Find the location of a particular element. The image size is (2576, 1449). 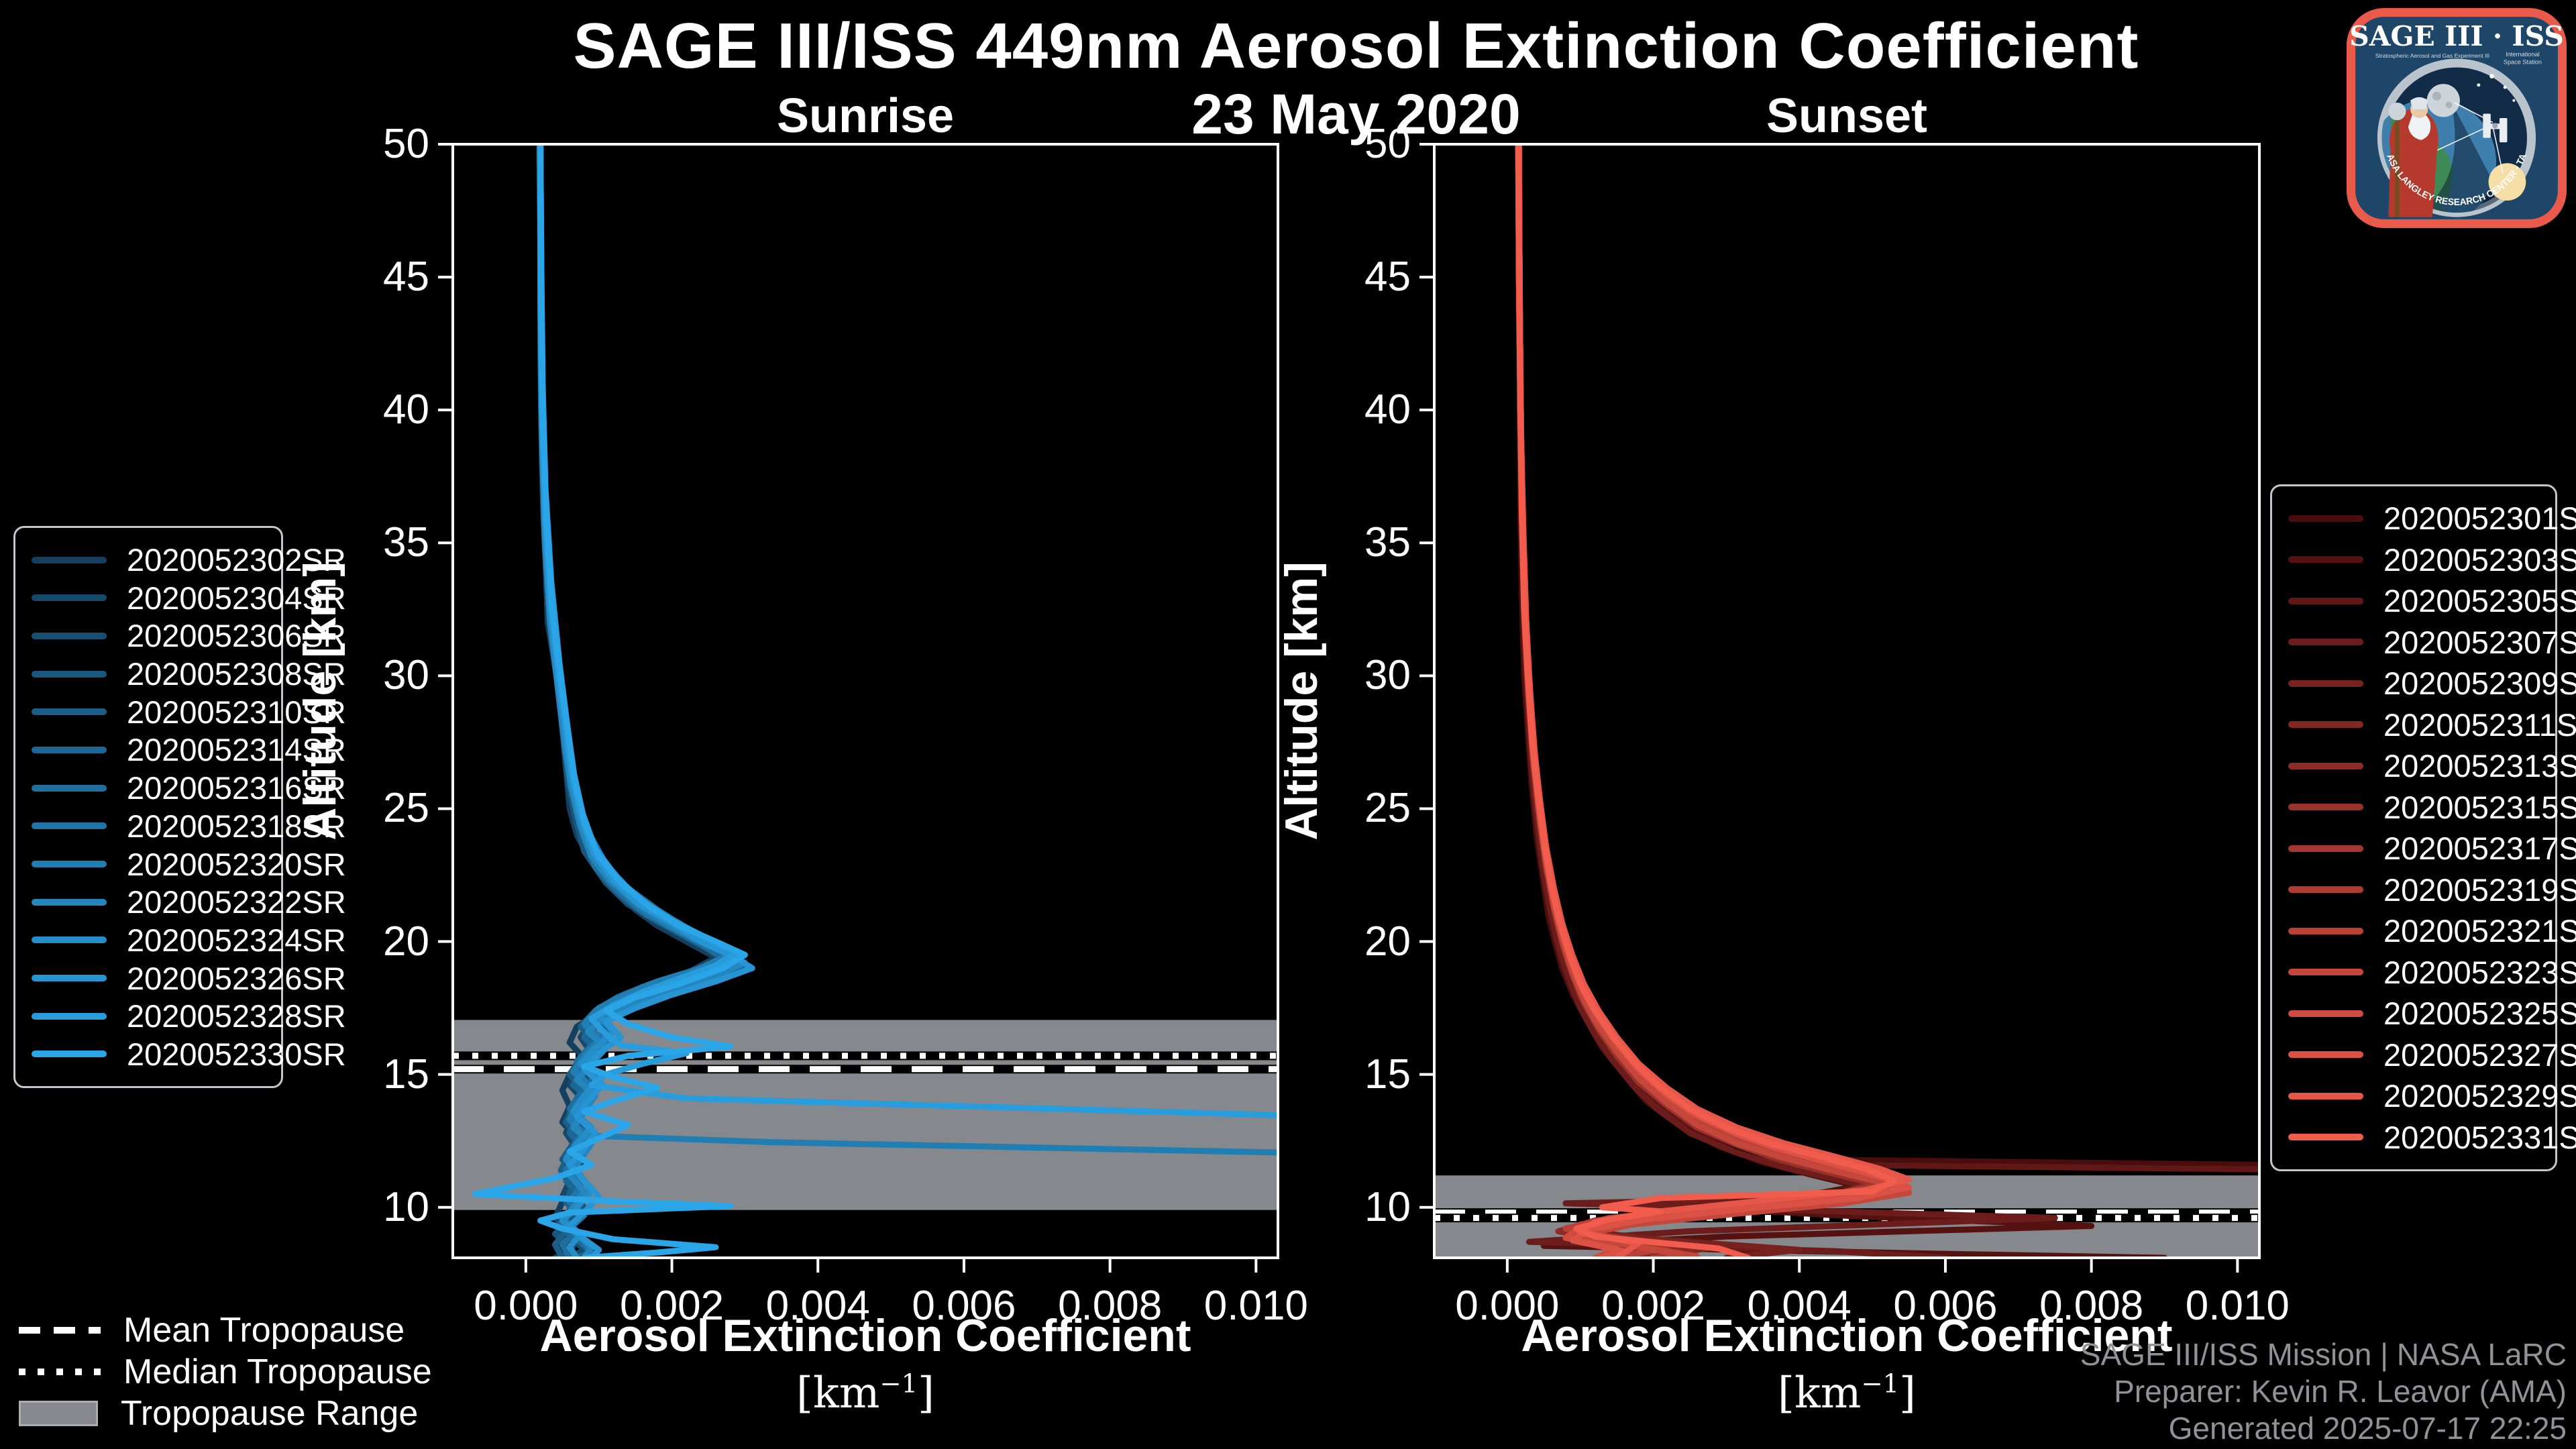

y-tick-label: 45 is located at coordinates (1387, 277).